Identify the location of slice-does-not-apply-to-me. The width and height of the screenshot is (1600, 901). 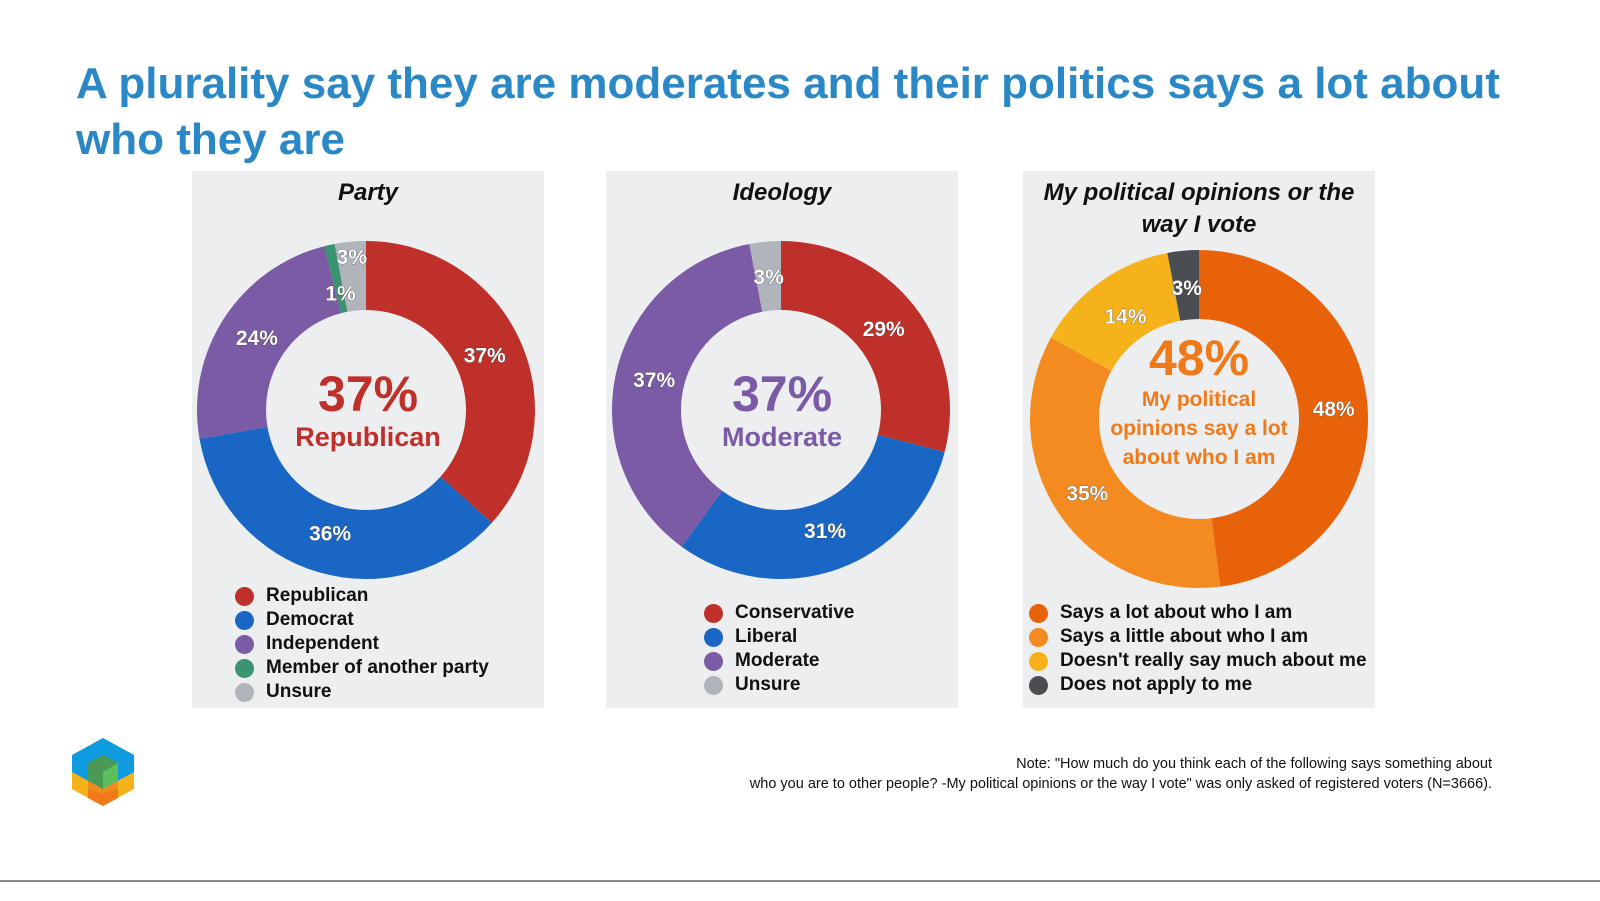
(1183, 285).